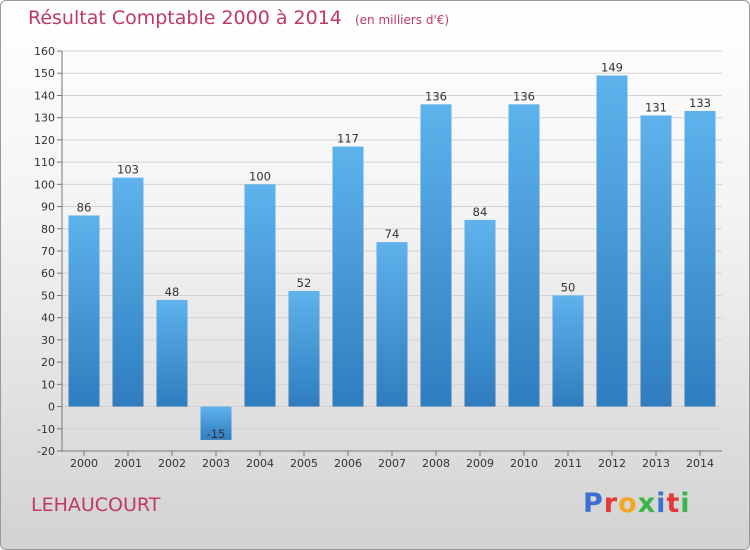 This screenshot has height=550, width=750. Describe the element at coordinates (656, 463) in the screenshot. I see `x-tick-label: 2013` at that location.